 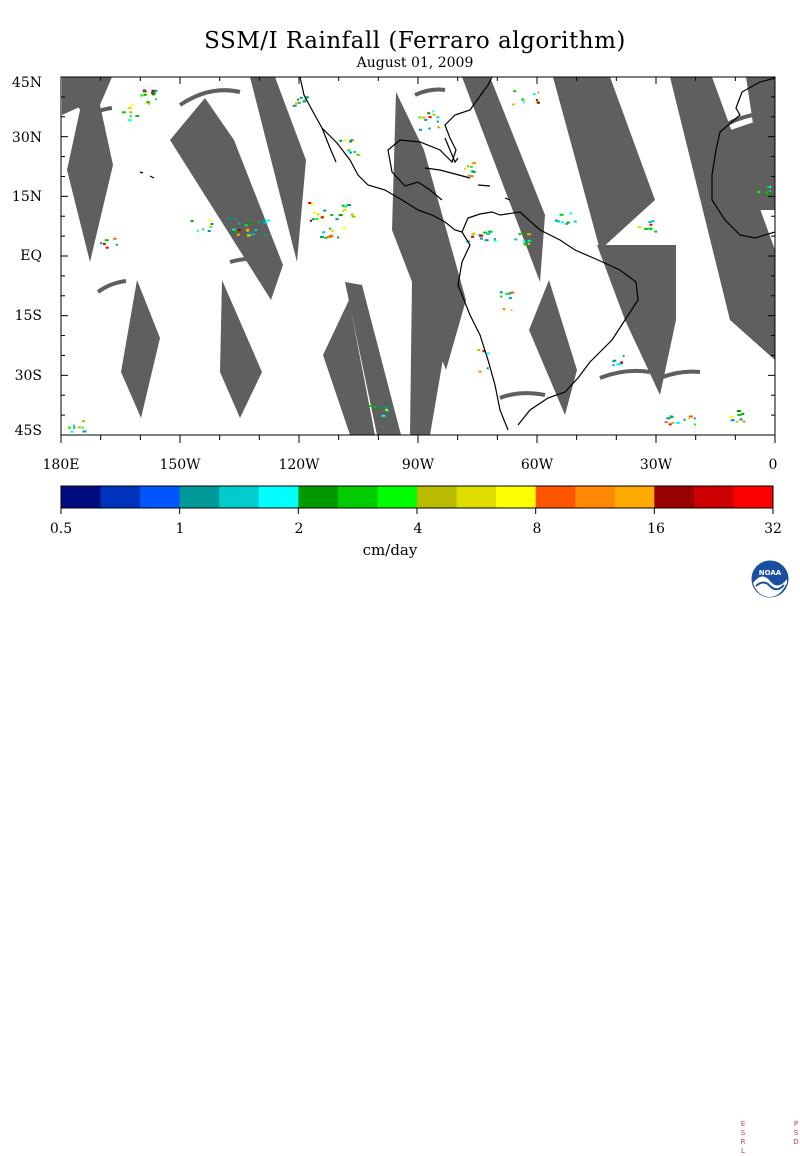 I want to click on lon-label-60w: 60W, so click(x=537, y=465).